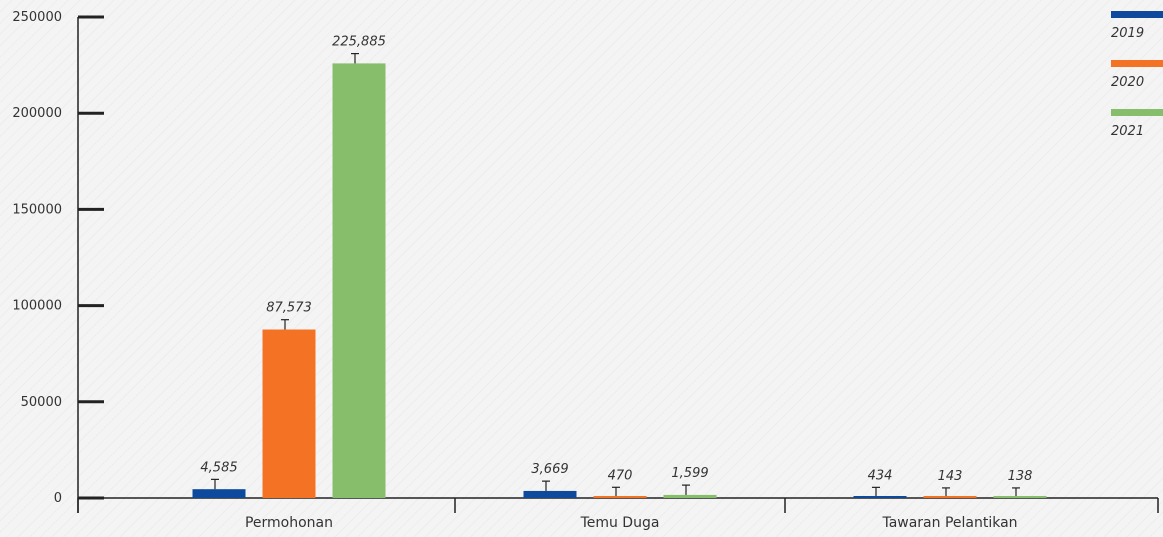  What do you see at coordinates (37, 17) in the screenshot?
I see `y-tick-label: 250000` at bounding box center [37, 17].